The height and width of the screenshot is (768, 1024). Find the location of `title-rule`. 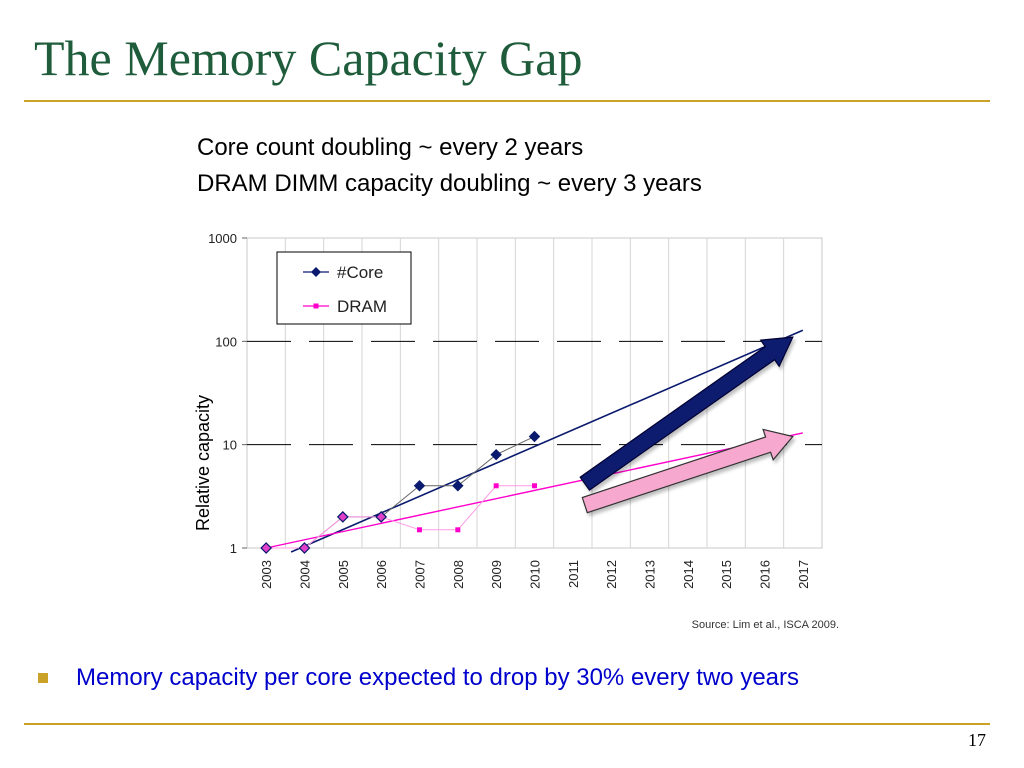

title-rule is located at coordinates (507, 101).